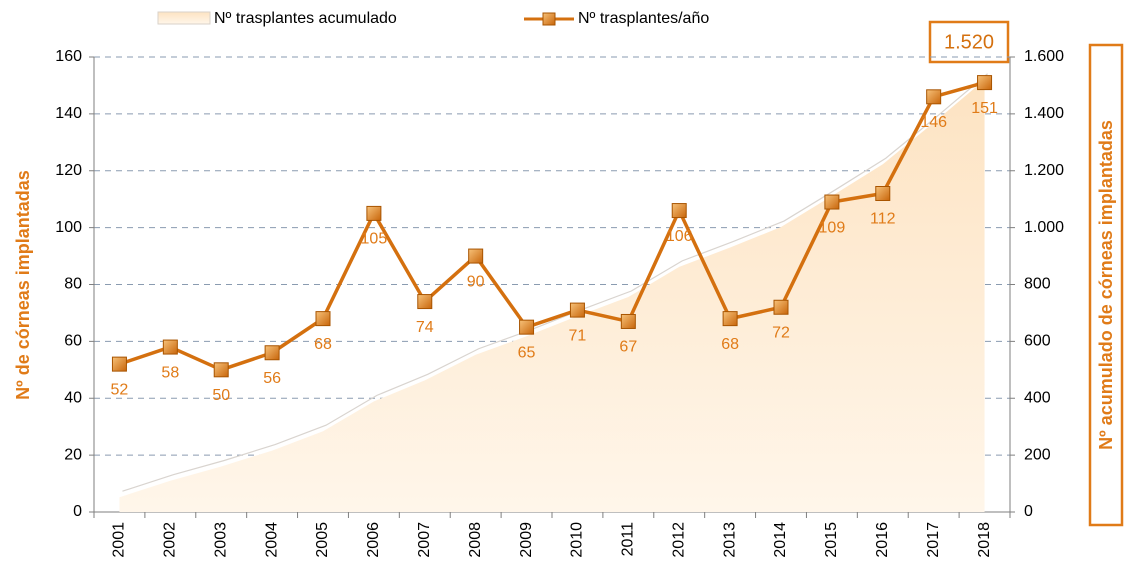 The image size is (1125, 577). Describe the element at coordinates (780, 540) in the screenshot. I see `x-tick-label: 2014` at that location.